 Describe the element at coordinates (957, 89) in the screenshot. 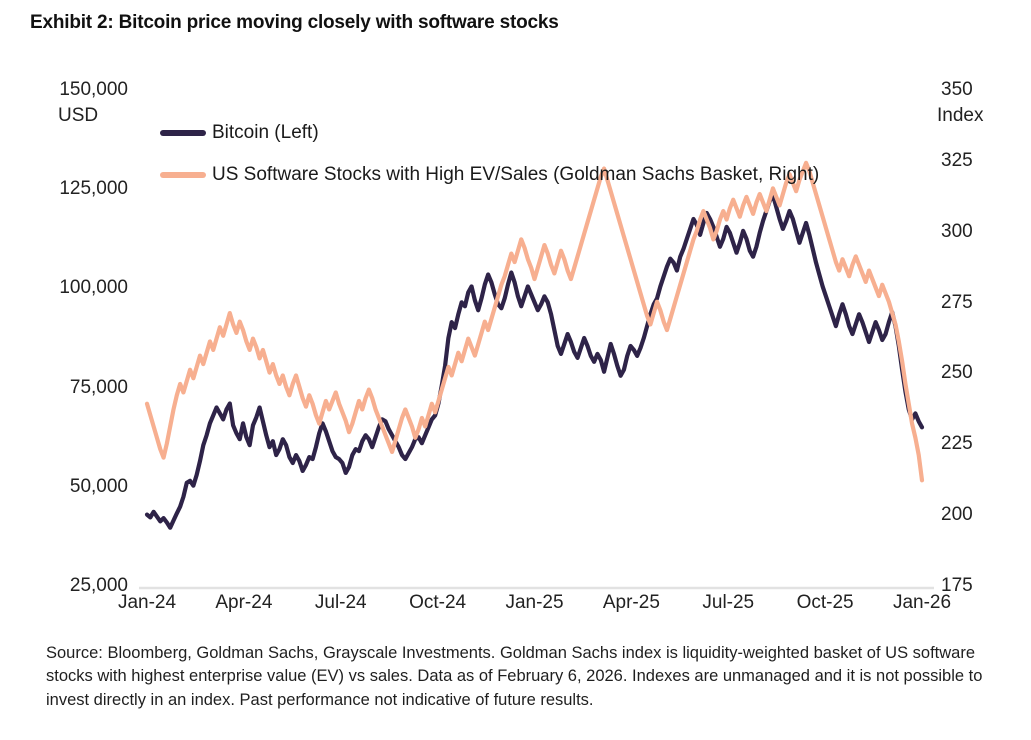

I see `right-tick-label: 350` at that location.